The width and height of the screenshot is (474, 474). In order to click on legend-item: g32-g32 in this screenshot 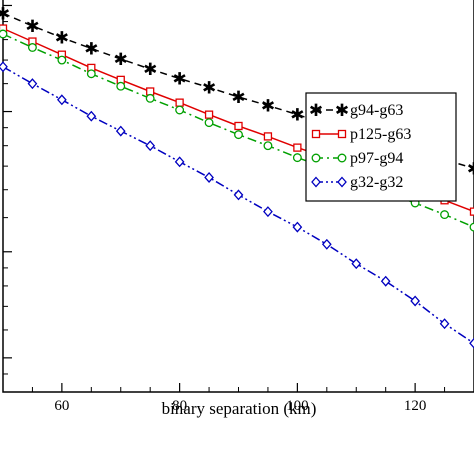, I will do `click(357, 182)`.